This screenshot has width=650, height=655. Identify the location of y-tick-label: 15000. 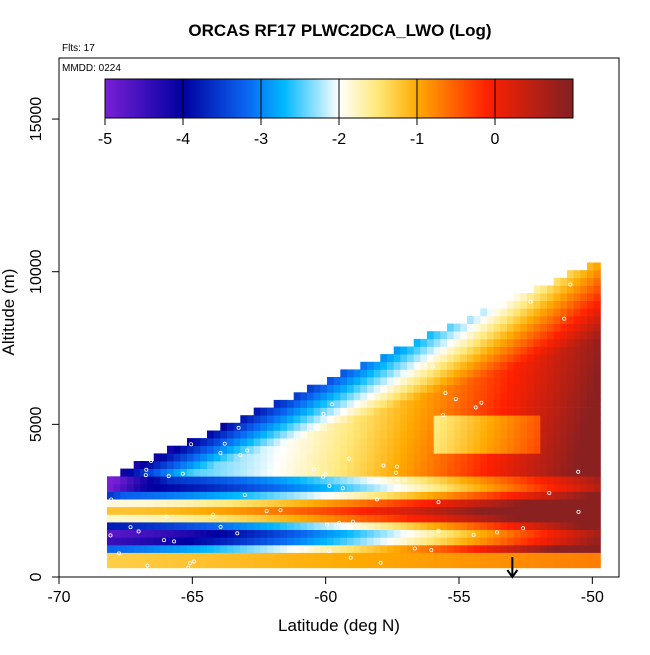
(36, 119).